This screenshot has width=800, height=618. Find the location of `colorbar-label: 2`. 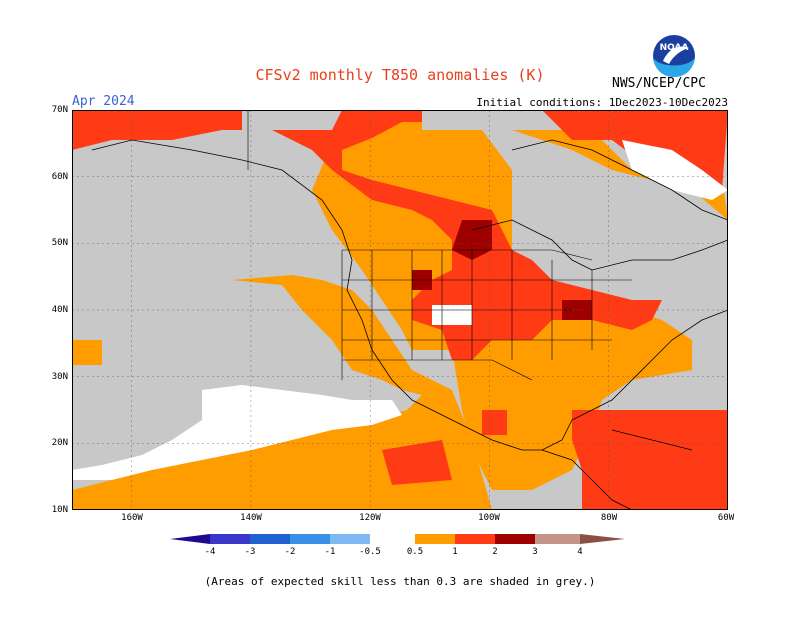

colorbar-label: 2 is located at coordinates (495, 552).